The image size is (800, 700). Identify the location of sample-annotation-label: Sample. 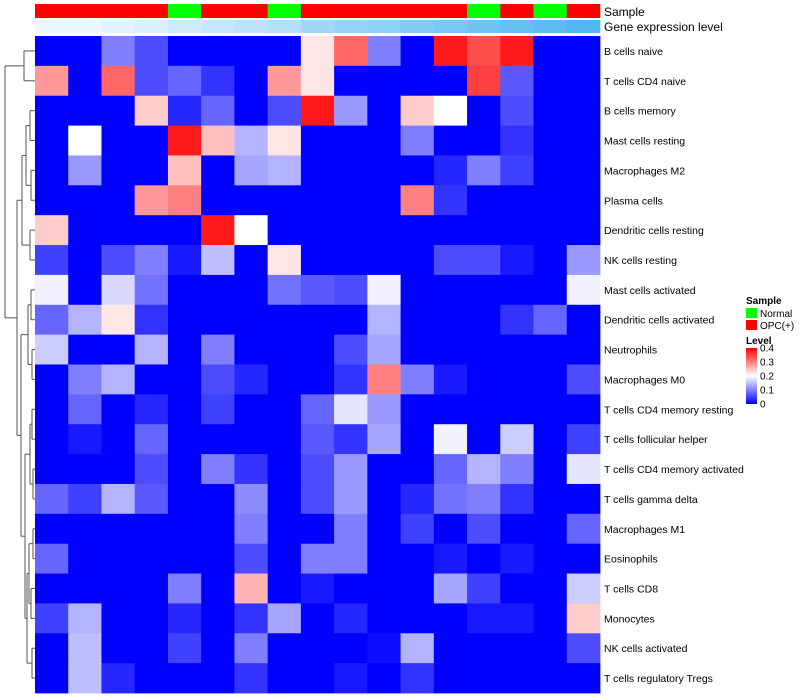
(624, 12).